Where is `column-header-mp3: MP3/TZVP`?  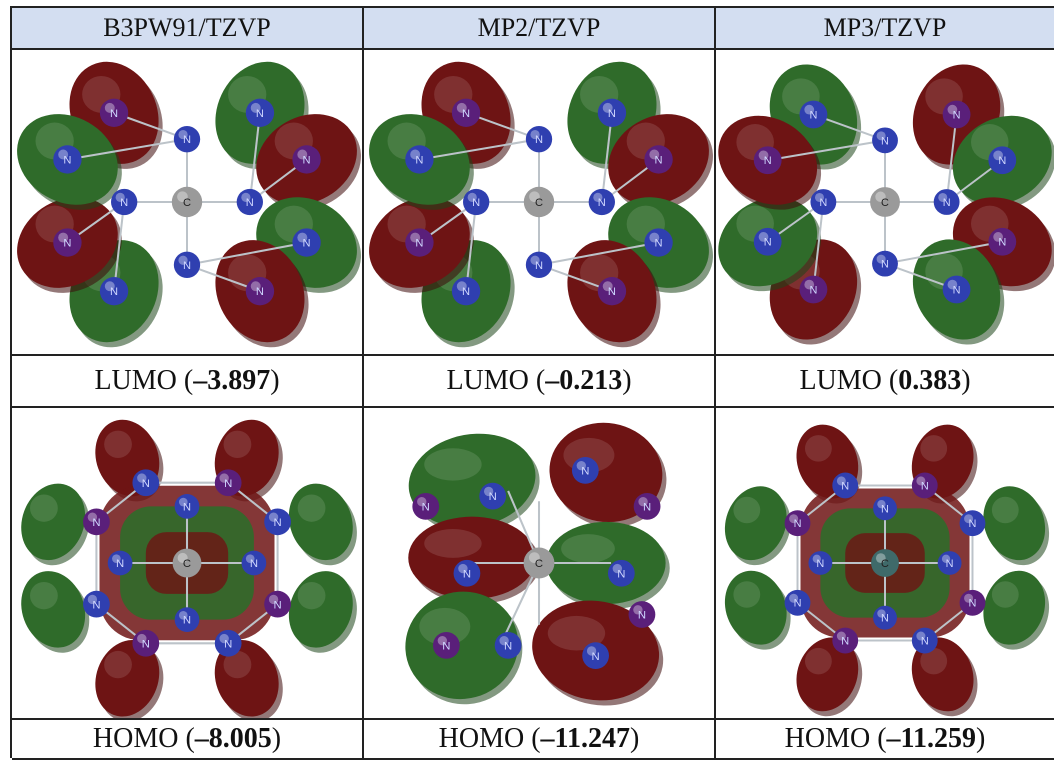
column-header-mp3: MP3/TZVP is located at coordinates (885, 29).